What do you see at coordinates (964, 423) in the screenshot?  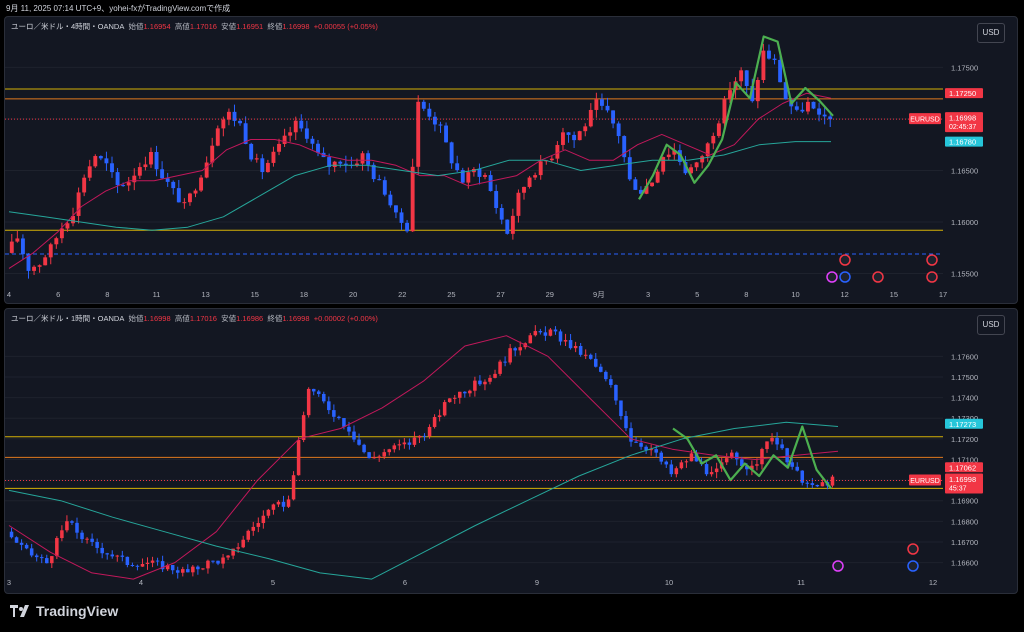 I see `level-tag` at bounding box center [964, 423].